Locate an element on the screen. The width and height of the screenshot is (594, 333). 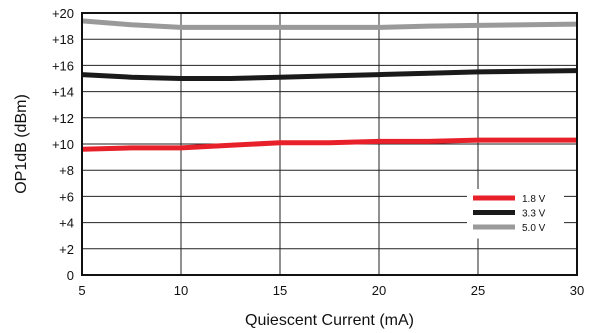
y-tick-label: +14 is located at coordinates (63, 92).